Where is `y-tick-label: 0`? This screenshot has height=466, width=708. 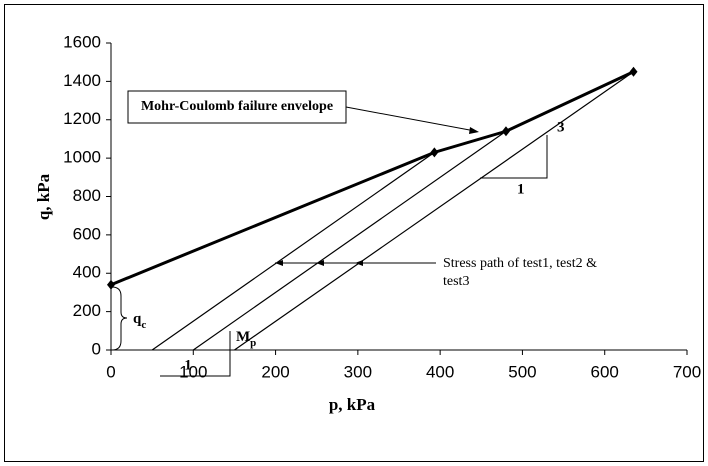
y-tick-label: 0 is located at coordinates (96, 348).